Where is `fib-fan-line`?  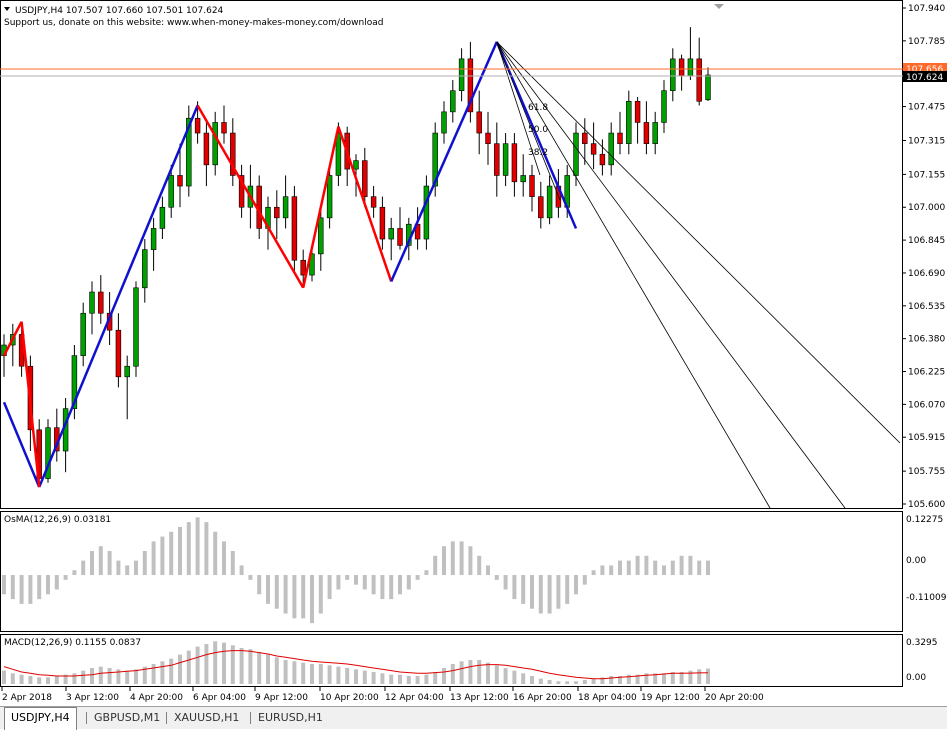 fib-fan-line is located at coordinates (528, 121).